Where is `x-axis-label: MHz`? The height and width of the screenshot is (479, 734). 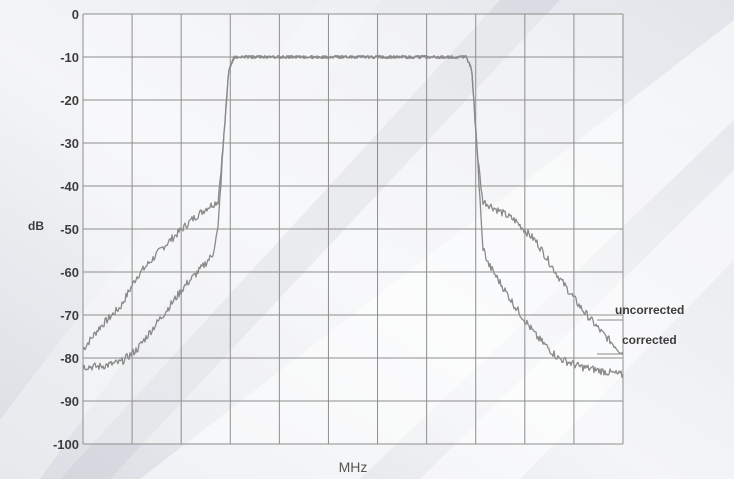
x-axis-label: MHz is located at coordinates (353, 467).